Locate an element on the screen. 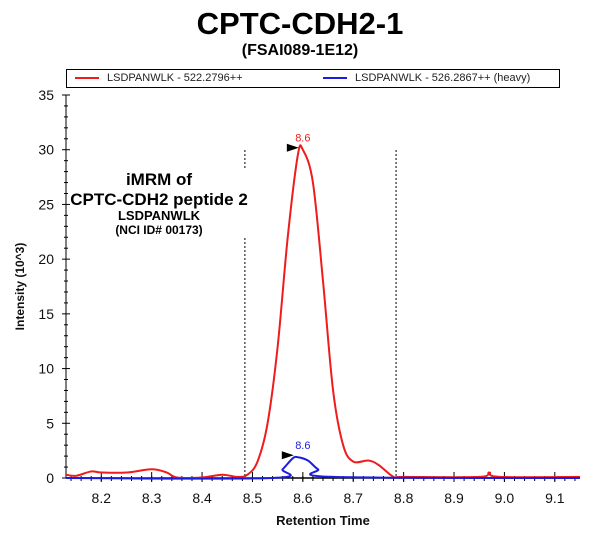 The width and height of the screenshot is (600, 541). legend-label: LSDPANWLK - 522.2796++ is located at coordinates (175, 78).